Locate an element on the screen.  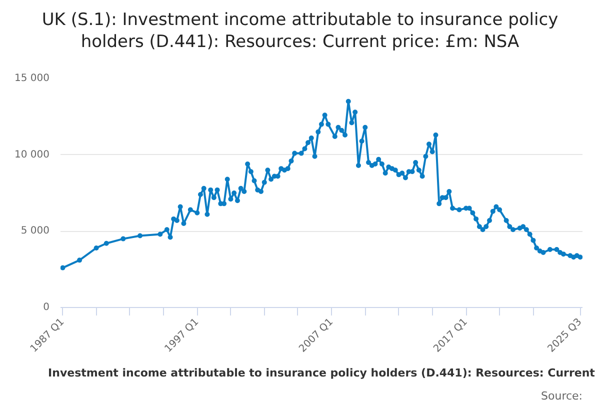
y-tick-label: 5 000 is located at coordinates (35, 231).